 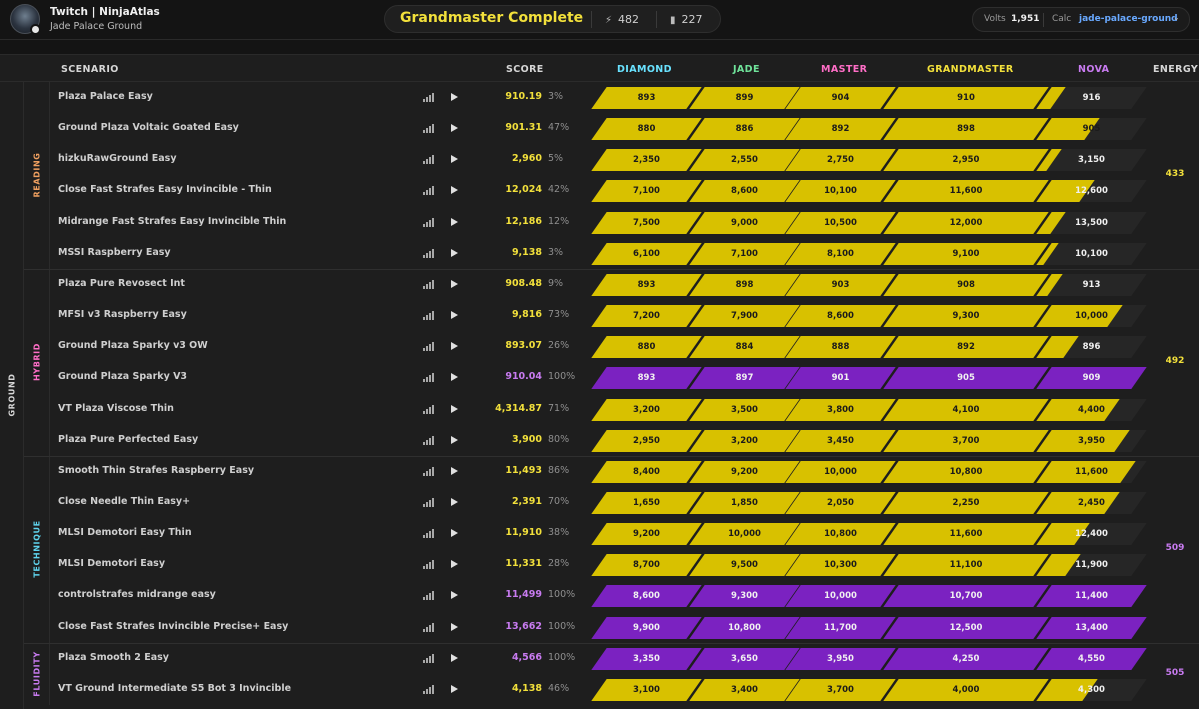 What do you see at coordinates (148, 128) in the screenshot?
I see `scenario-name: Ground Plaza Voltaic Goated Easy` at bounding box center [148, 128].